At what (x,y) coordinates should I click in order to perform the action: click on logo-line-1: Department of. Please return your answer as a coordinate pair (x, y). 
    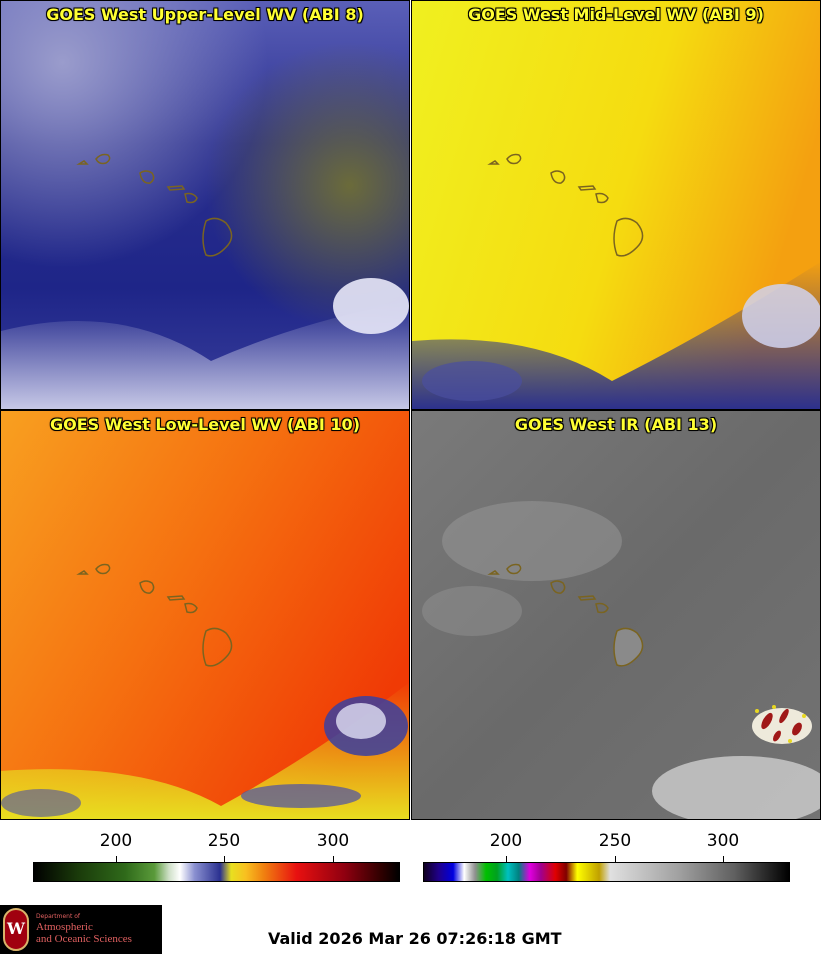
    Looking at the image, I should click on (58, 916).